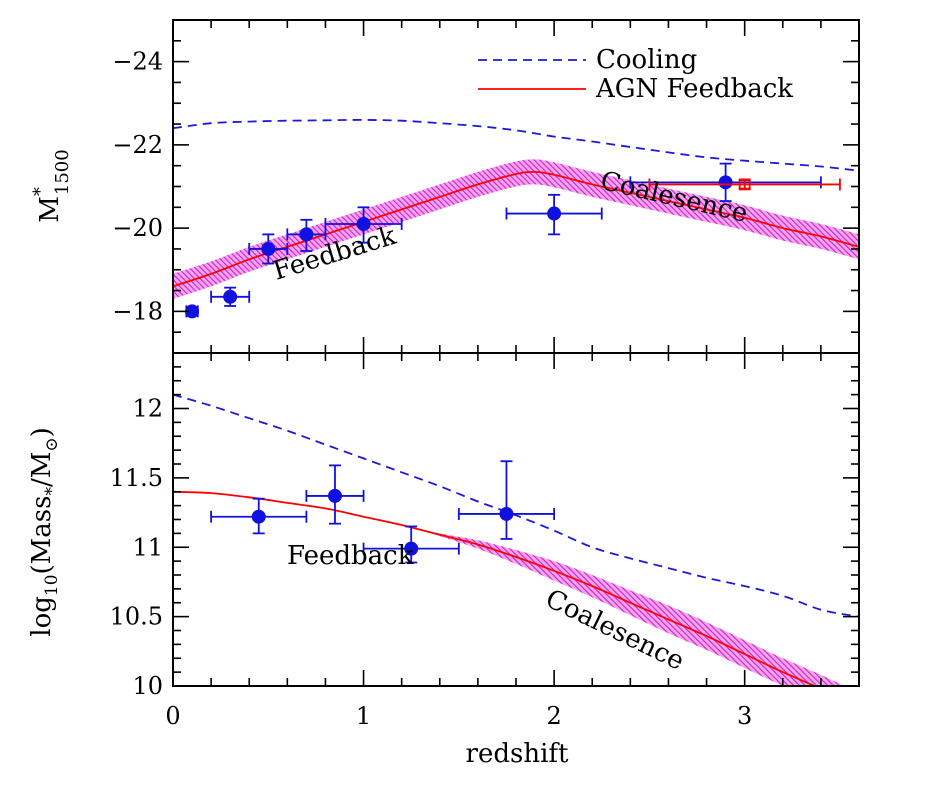 This screenshot has height=795, width=937. Describe the element at coordinates (42, 432) in the screenshot. I see `bottom-ylabel-close: )` at that location.